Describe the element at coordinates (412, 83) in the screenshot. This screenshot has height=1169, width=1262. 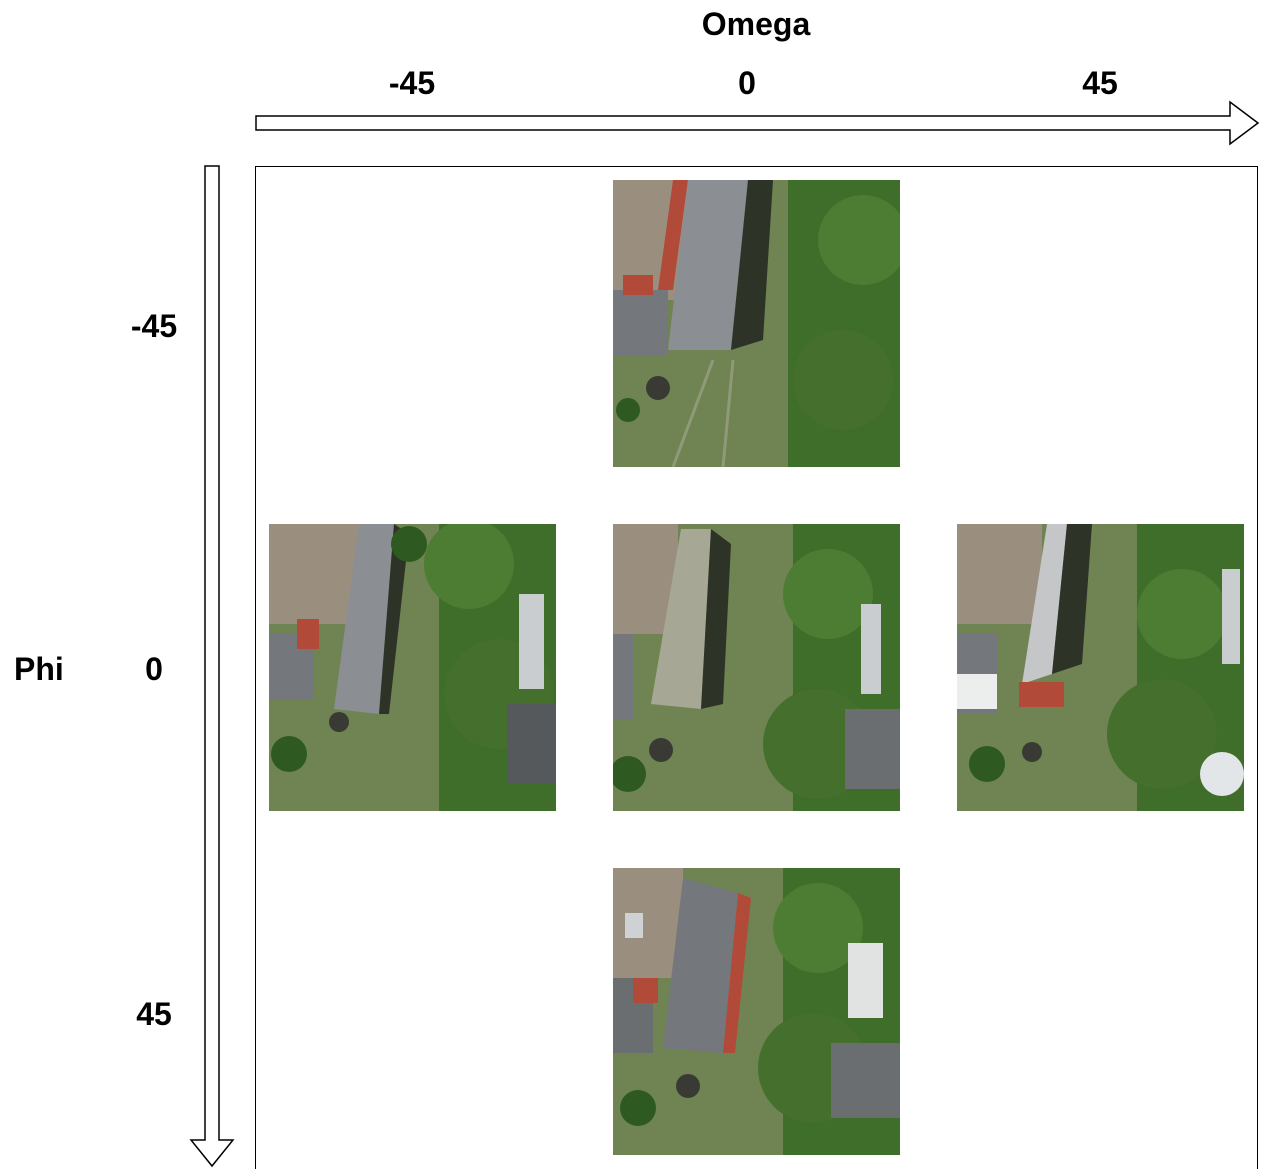
I see `omega-tick-label: -45` at that location.